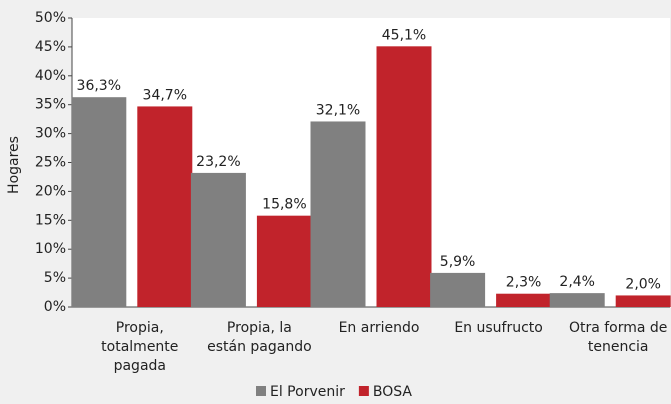 The width and height of the screenshot is (671, 404). What do you see at coordinates (218, 162) in the screenshot?
I see `data-label: 23,2%` at bounding box center [218, 162].